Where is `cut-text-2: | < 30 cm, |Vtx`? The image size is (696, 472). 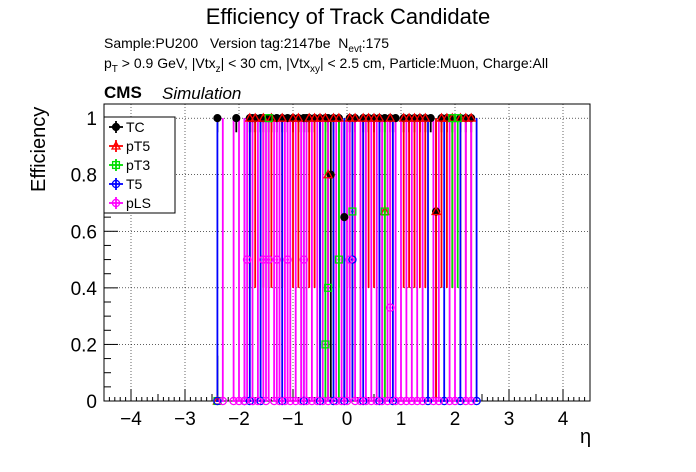 cut-text-2: | < 30 cm, |Vtx is located at coordinates (265, 63).